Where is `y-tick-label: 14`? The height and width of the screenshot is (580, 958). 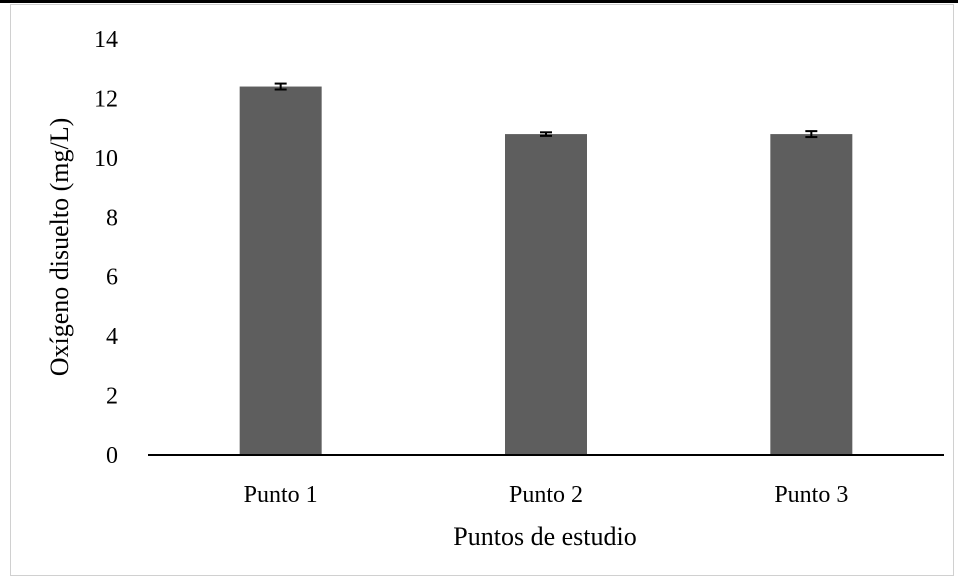
y-tick-label: 14 is located at coordinates (106, 40).